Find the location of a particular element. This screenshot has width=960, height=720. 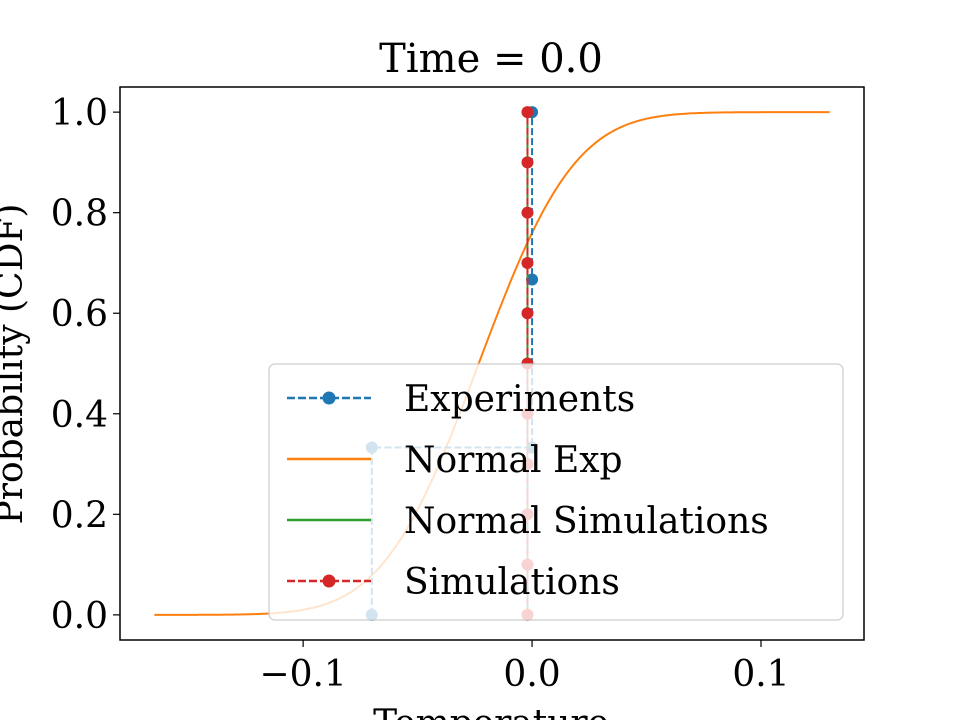

y-tick-label-5: 1.0 is located at coordinates (79, 113).